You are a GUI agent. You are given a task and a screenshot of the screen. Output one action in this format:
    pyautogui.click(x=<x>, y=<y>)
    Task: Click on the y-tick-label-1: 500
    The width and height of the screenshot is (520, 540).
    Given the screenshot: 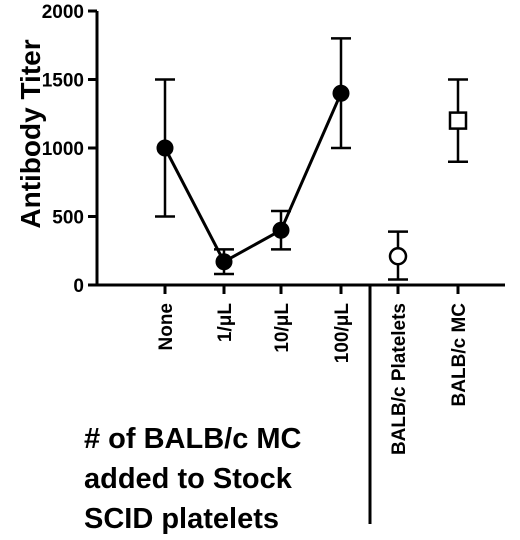 What is the action you would take?
    pyautogui.click(x=68, y=218)
    